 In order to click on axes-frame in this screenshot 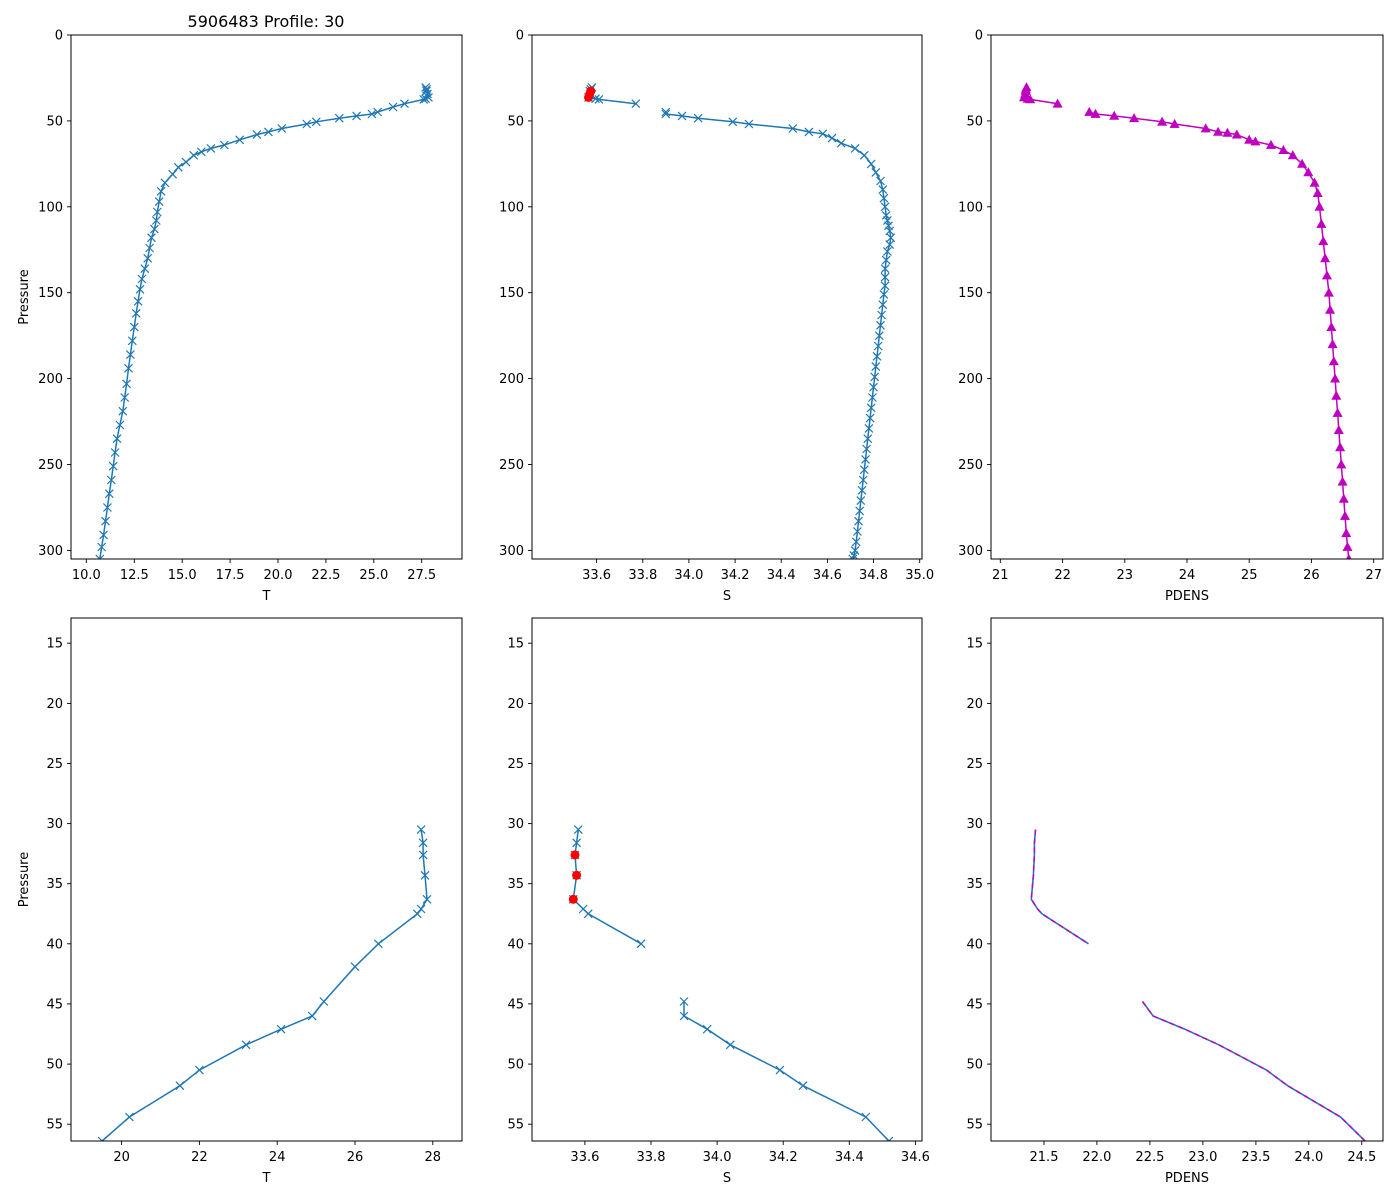, I will do `click(727, 879)`.